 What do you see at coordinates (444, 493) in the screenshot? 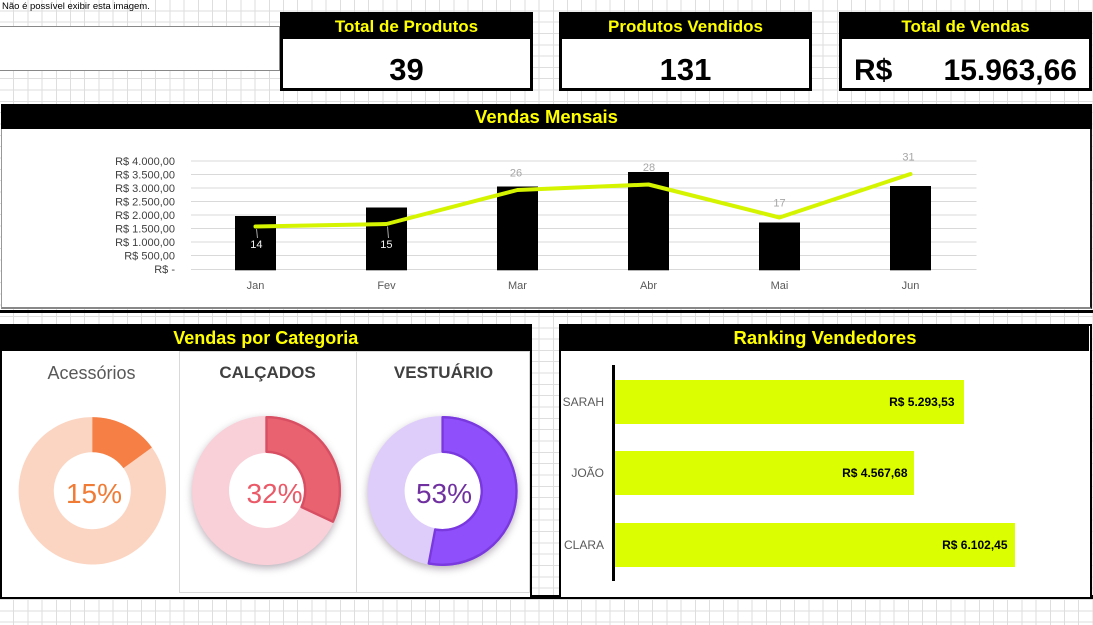
I see `svg-text: 53%` at bounding box center [444, 493].